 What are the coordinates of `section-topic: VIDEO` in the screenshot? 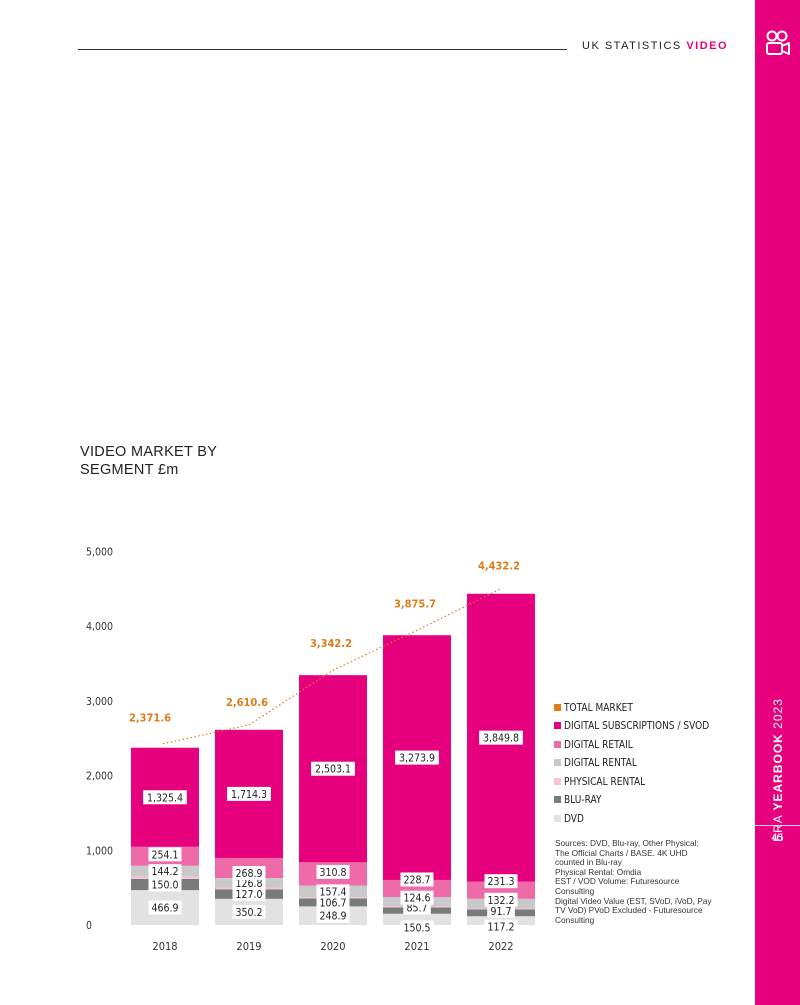 It's located at (707, 46).